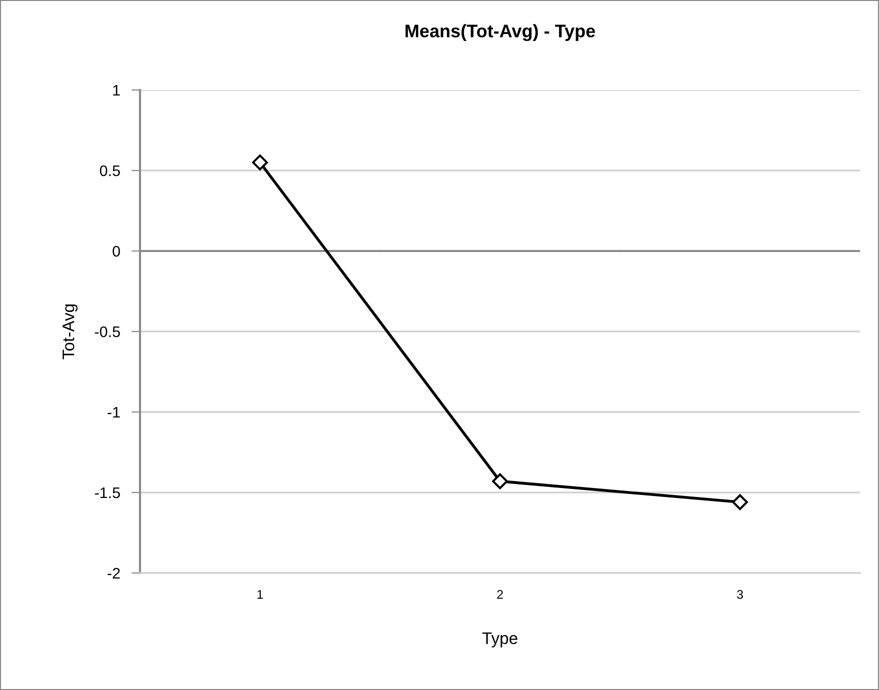  I want to click on y-tick-label: -1, so click(114, 412).